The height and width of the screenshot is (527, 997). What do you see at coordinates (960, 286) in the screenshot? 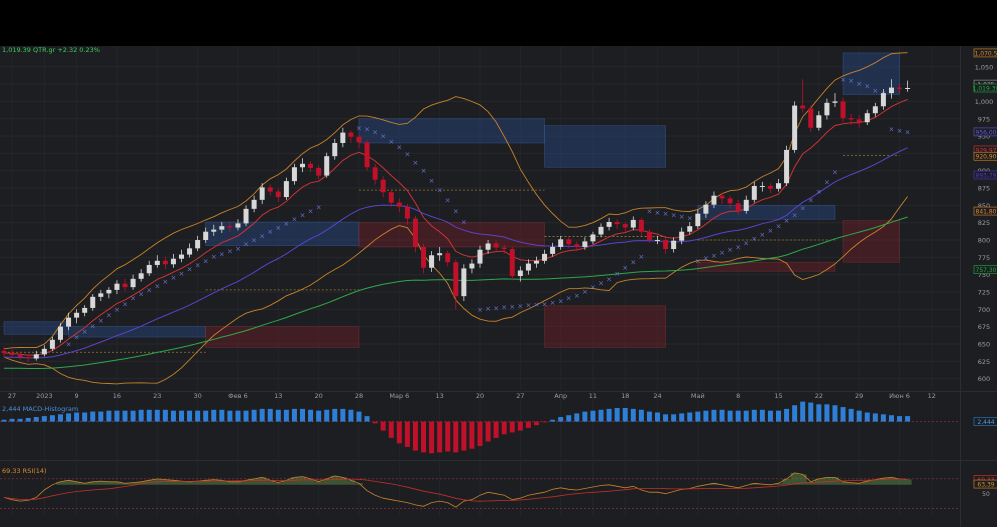
I see `axis-separator` at bounding box center [960, 286].